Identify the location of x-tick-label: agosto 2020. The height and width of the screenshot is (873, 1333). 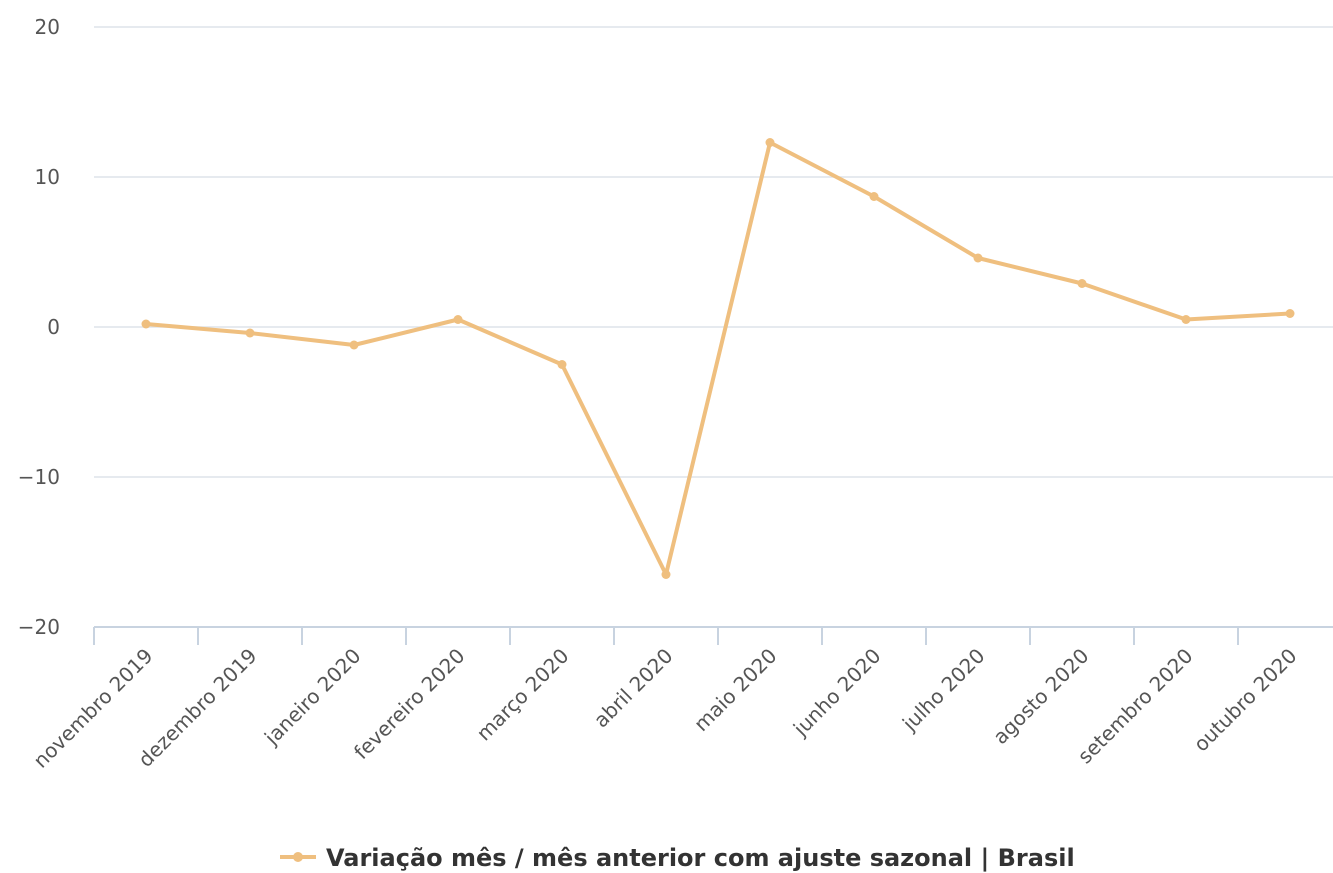
(1040, 696).